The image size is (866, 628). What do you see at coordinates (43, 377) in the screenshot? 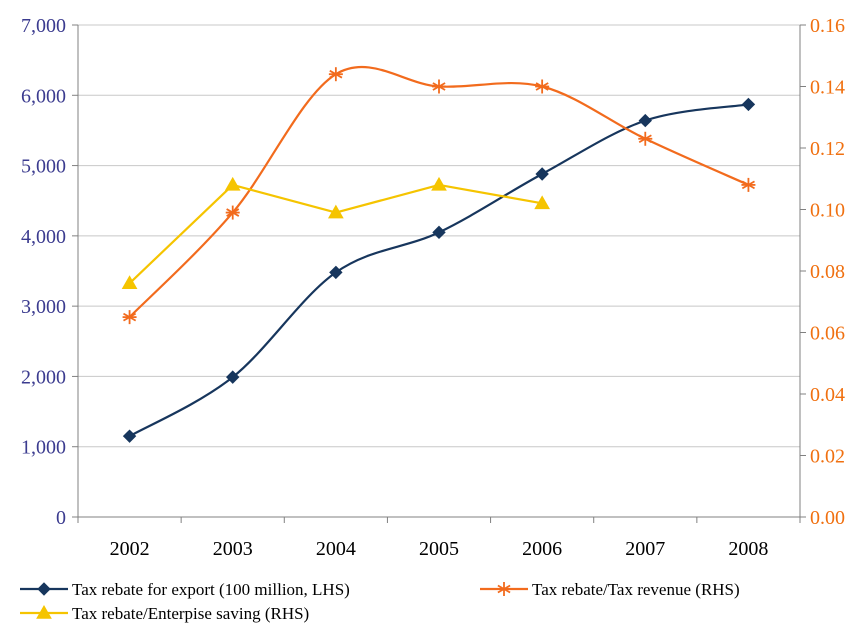
I see `left-axis-tick-label: 2,000` at bounding box center [43, 377].